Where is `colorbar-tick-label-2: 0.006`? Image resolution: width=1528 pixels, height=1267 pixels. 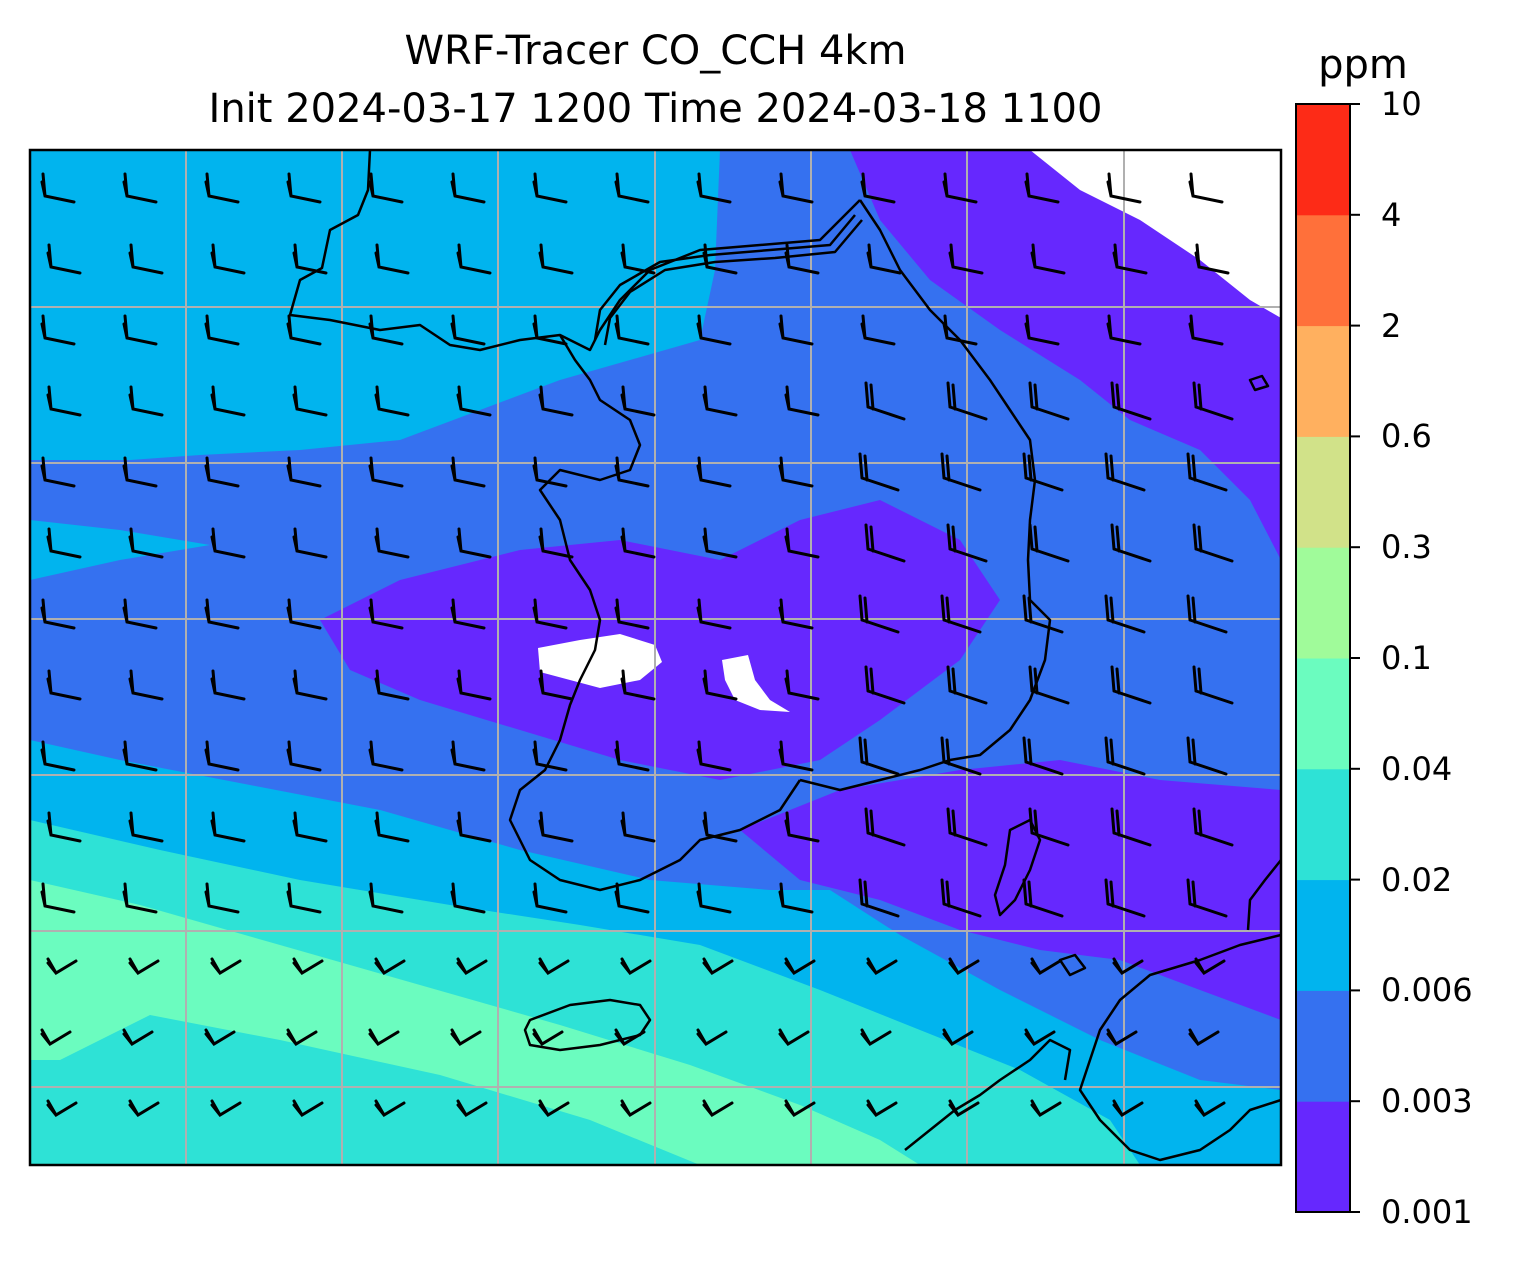 colorbar-tick-label-2: 0.006 is located at coordinates (1427, 990).